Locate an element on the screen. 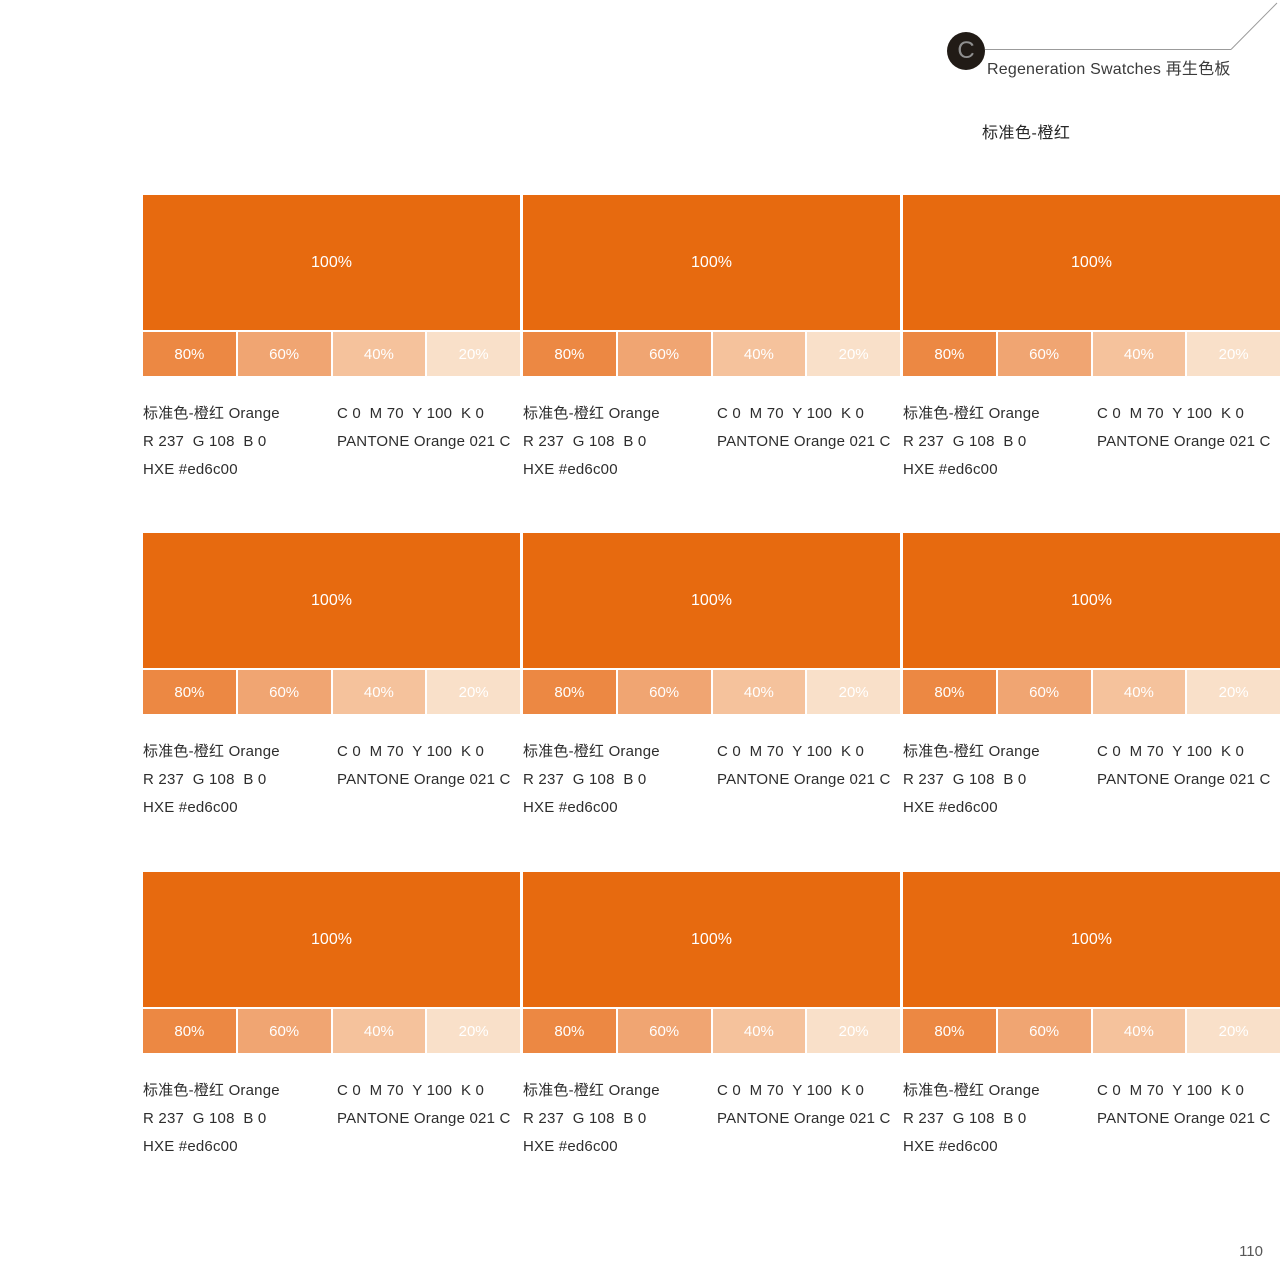 This screenshot has width=1280, height=1280. logo-letter-c: C is located at coordinates (966, 50).